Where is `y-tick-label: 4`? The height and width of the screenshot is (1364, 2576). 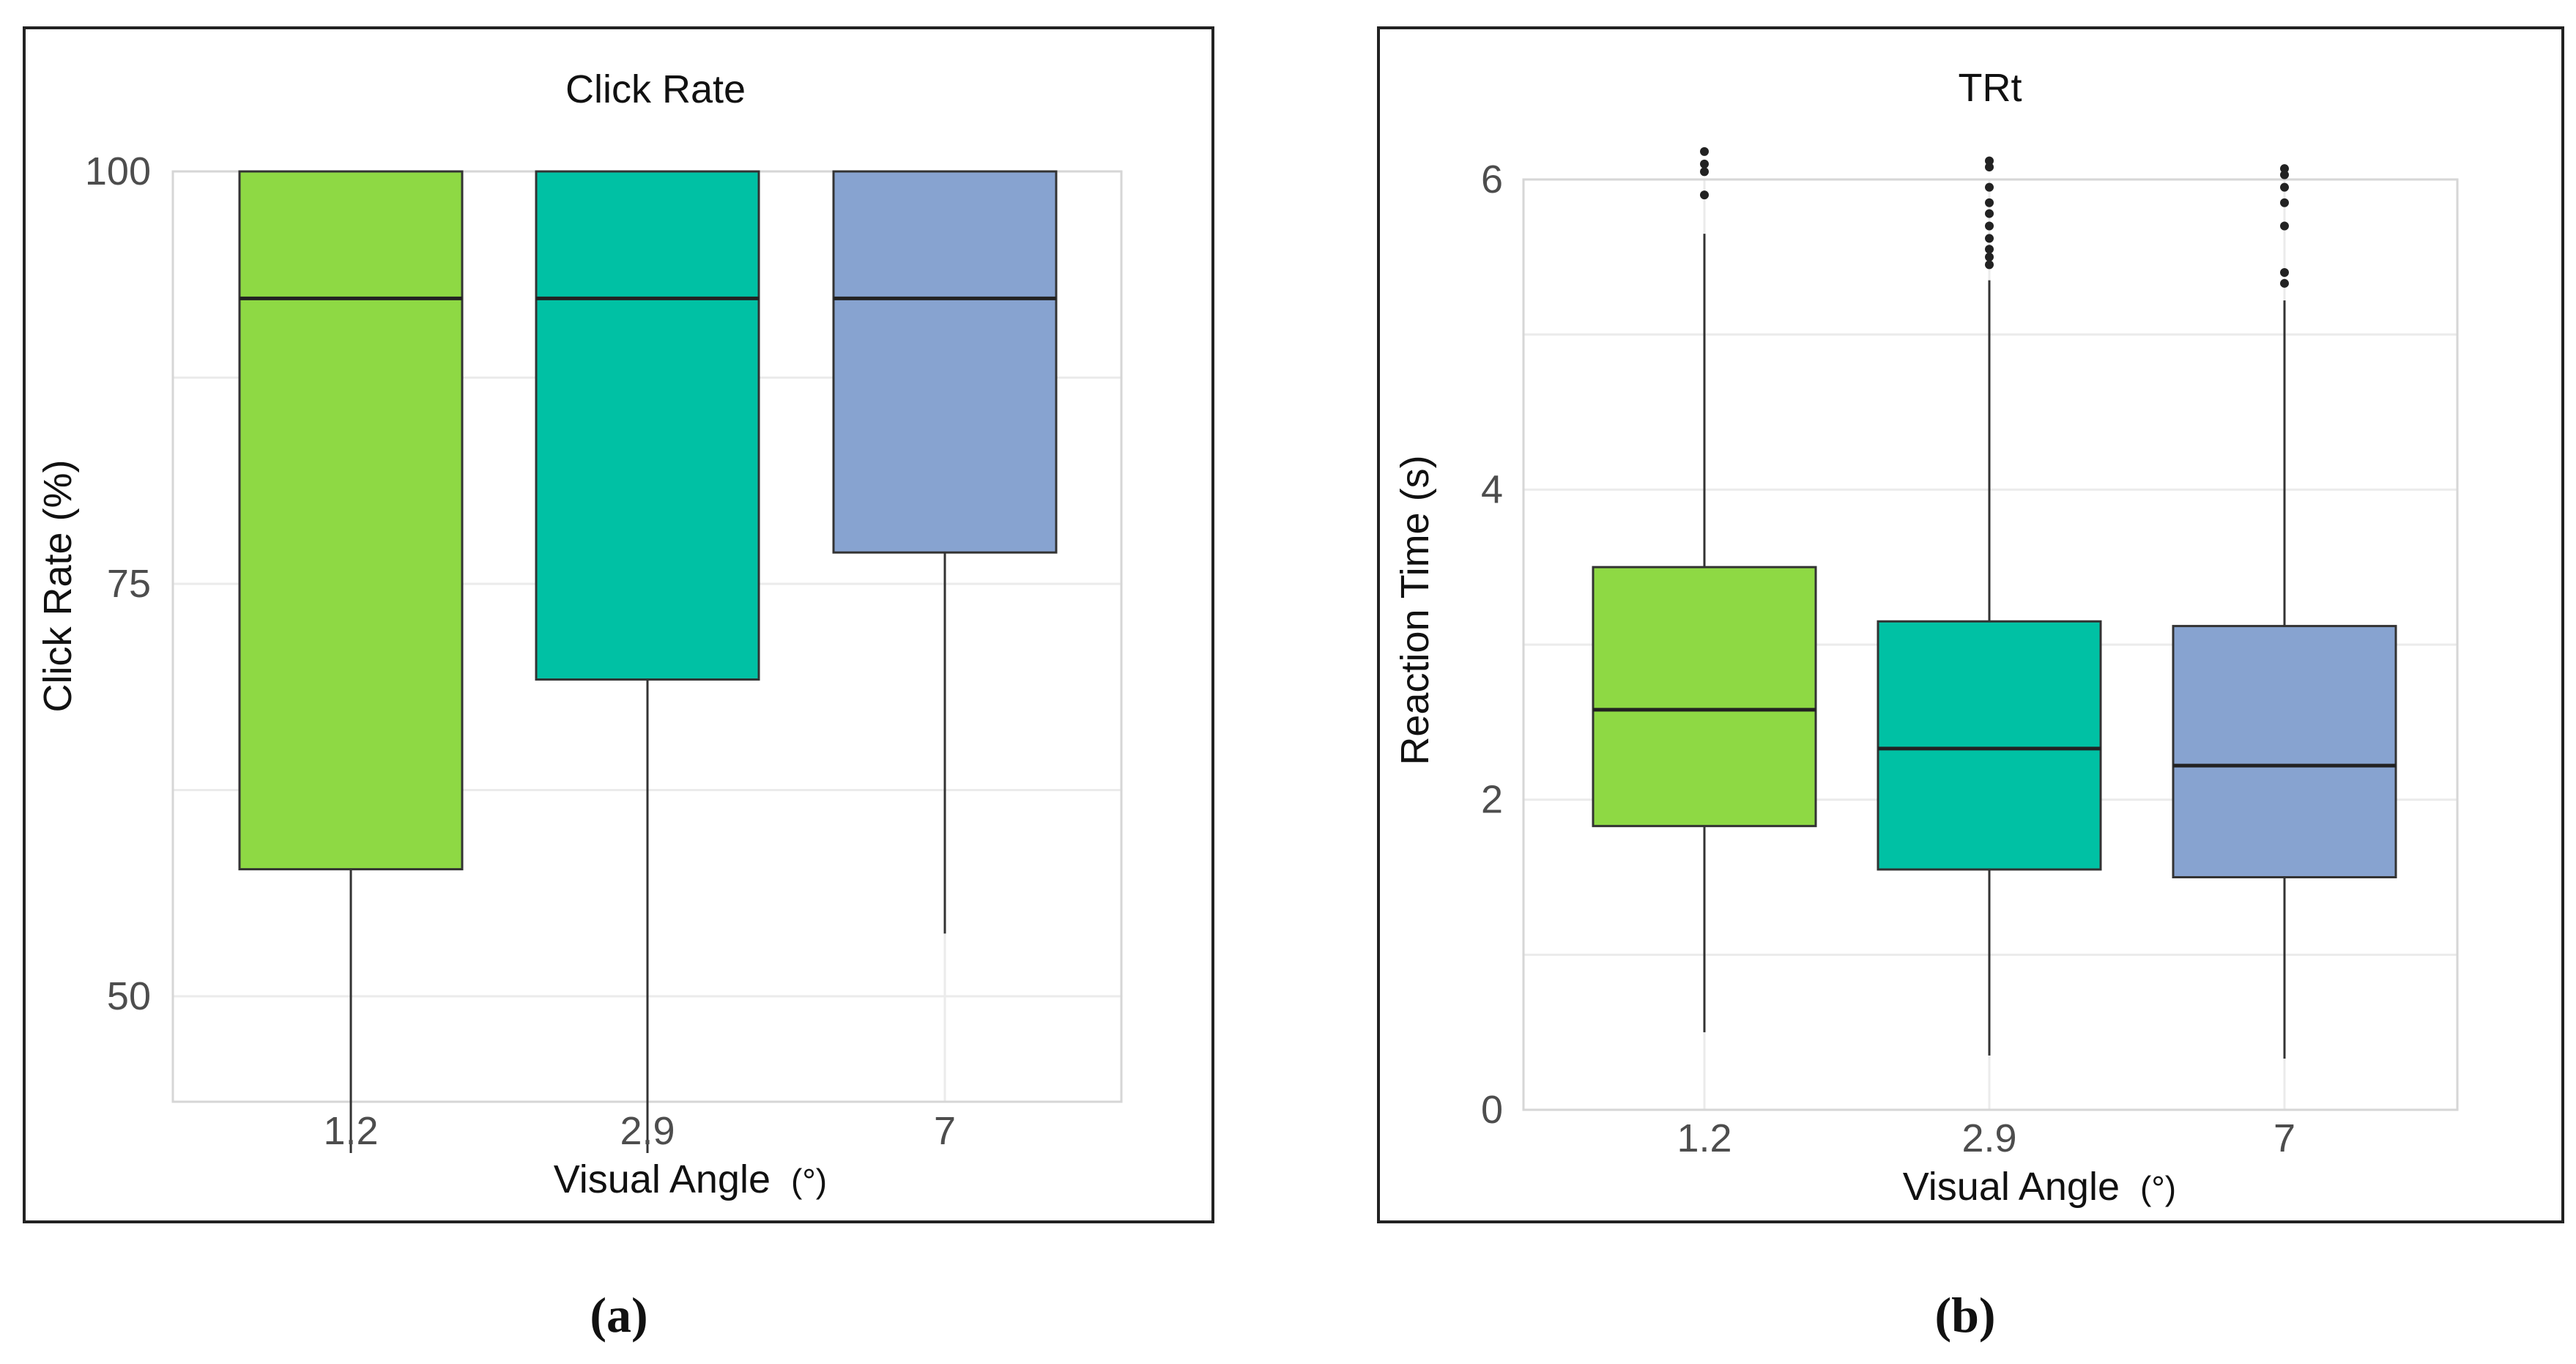 y-tick-label: 4 is located at coordinates (1492, 489).